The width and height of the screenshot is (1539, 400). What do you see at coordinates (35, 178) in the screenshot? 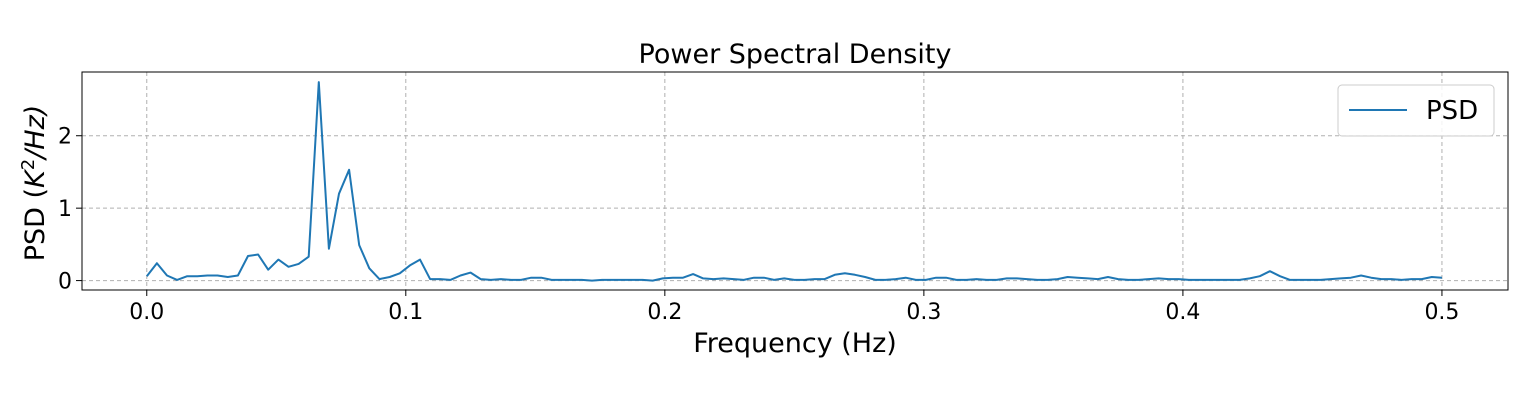
I see `y-axis-title-unit-base: K` at bounding box center [35, 178].